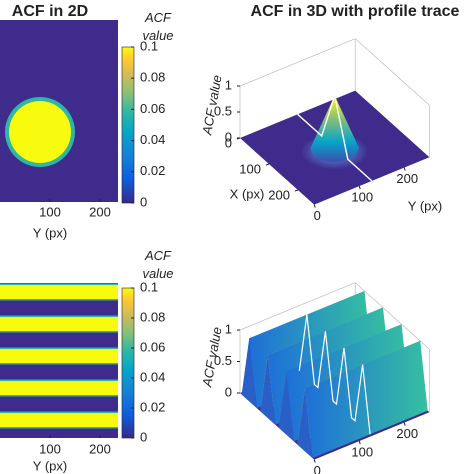 The height and width of the screenshot is (474, 474). Describe the element at coordinates (247, 193) in the screenshot. I see `x-axis-label: X (px)` at that location.